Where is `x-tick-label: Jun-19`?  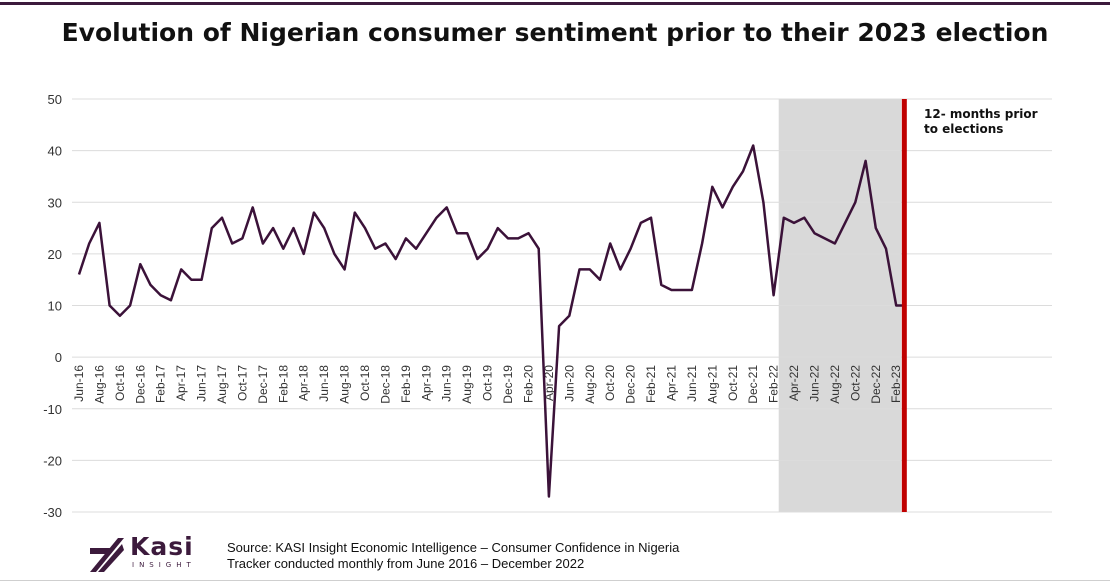
x-tick-label: Jun-19 is located at coordinates (447, 383).